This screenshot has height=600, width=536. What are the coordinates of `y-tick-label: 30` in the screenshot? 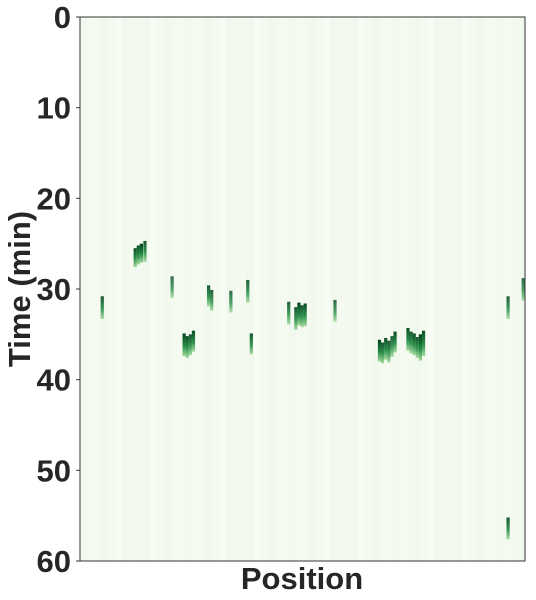 It's located at (54, 289).